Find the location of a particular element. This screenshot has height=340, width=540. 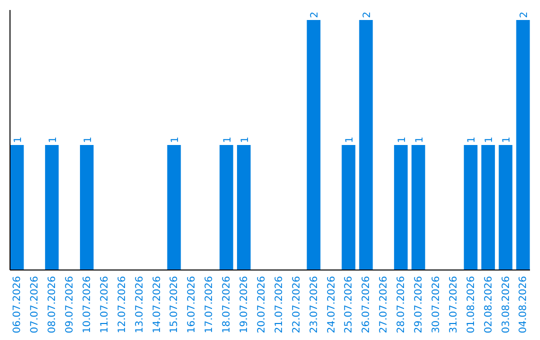

x-tick-label: 31.07.2026 is located at coordinates (454, 305).